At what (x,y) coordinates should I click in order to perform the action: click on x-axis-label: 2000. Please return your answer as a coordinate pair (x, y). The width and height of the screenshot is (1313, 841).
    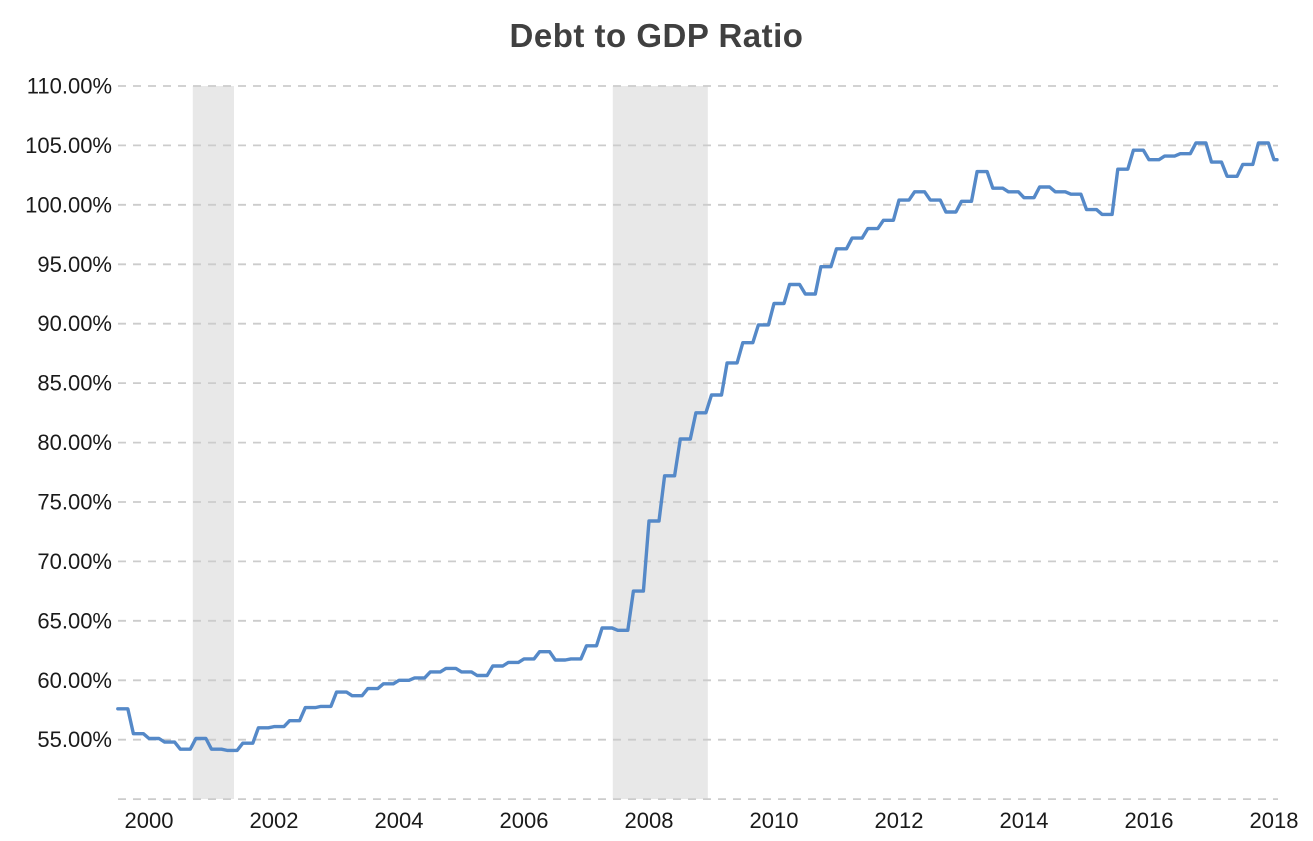
    Looking at the image, I should click on (149, 820).